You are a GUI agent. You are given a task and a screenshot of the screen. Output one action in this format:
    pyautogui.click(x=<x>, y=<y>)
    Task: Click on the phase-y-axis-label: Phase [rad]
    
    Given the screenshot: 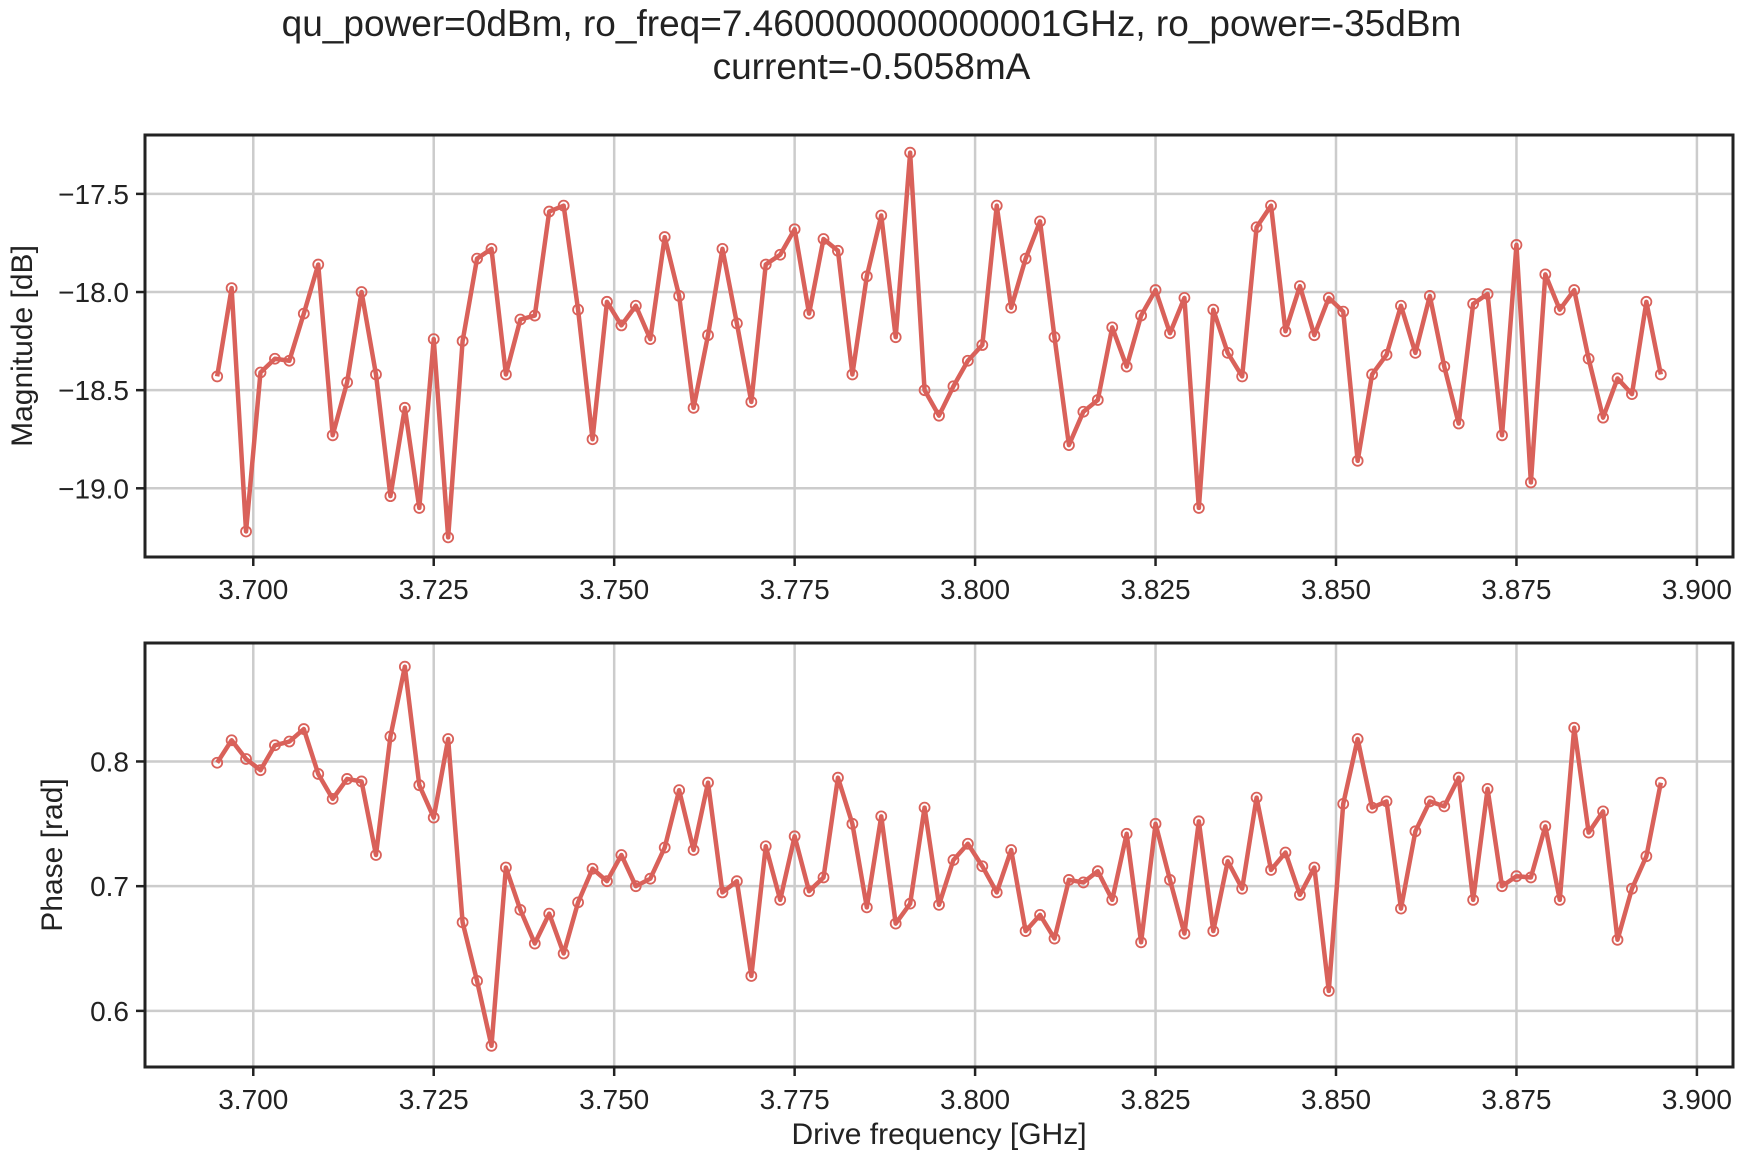 What is the action you would take?
    pyautogui.click(x=52, y=854)
    